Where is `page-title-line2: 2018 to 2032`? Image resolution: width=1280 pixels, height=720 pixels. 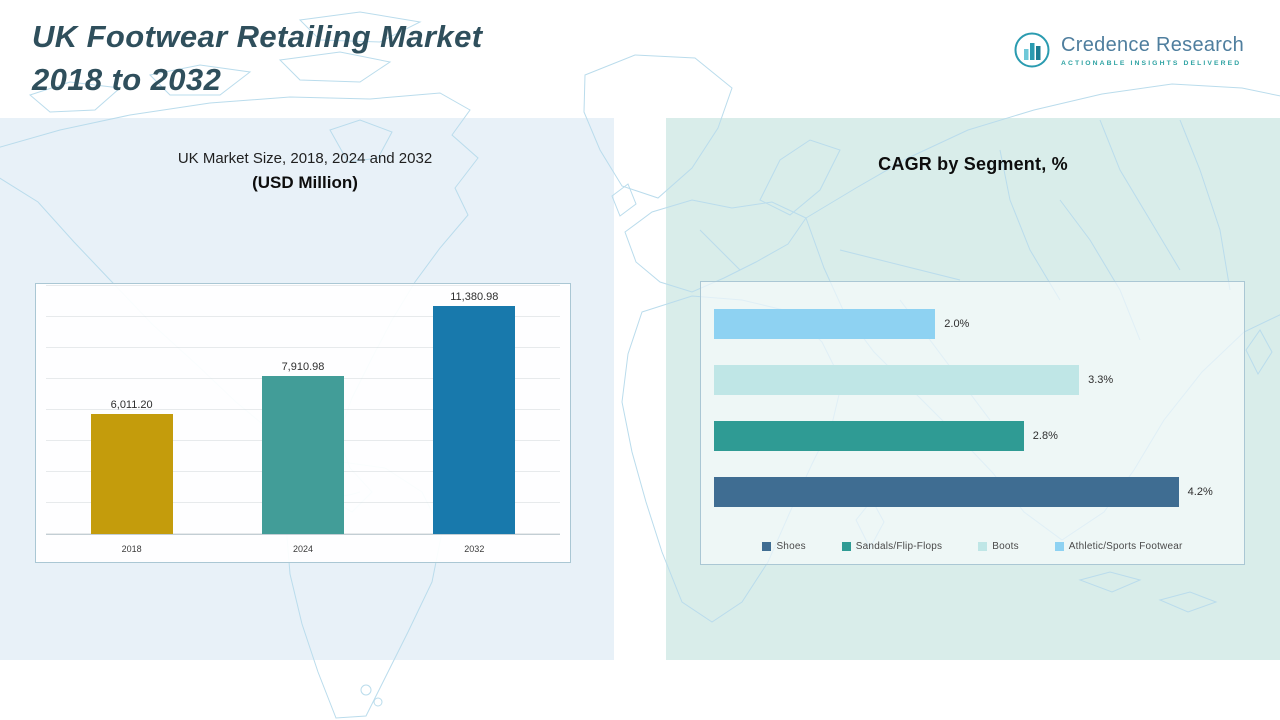
page-title-line2: 2018 to 2032 is located at coordinates (127, 79).